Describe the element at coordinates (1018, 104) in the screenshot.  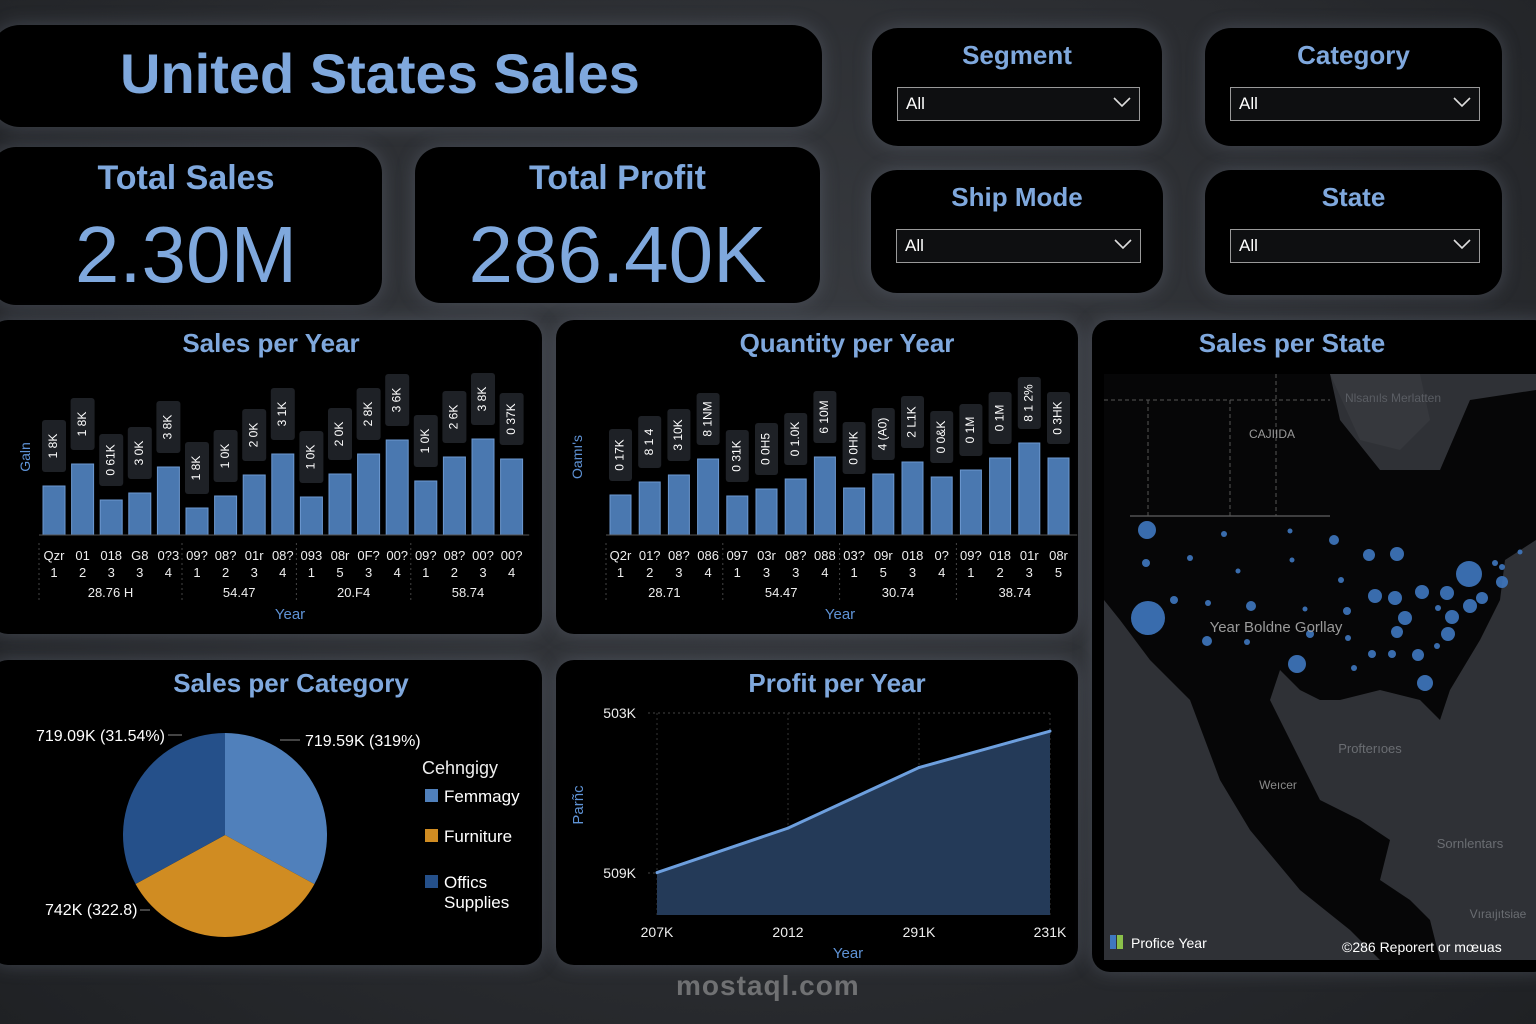
I see `segment-dropdown: All` at that location.